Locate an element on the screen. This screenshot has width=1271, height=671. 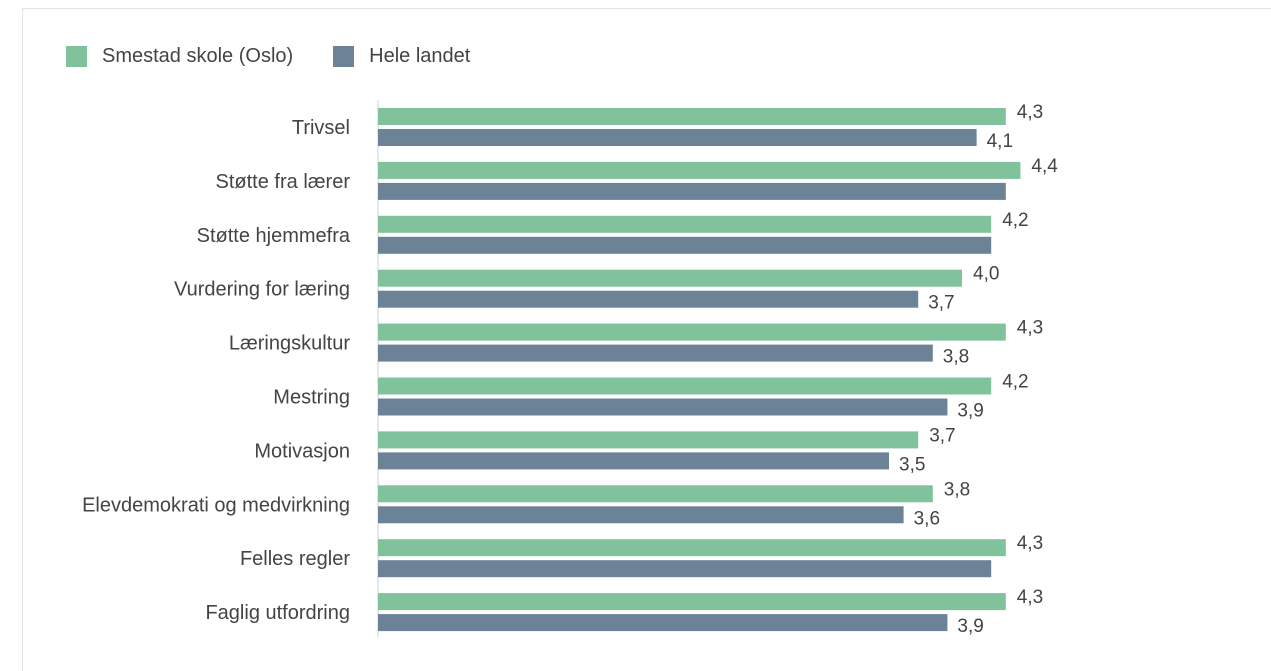
category-label: Elevdemokrati og medvirkning is located at coordinates (216, 505).